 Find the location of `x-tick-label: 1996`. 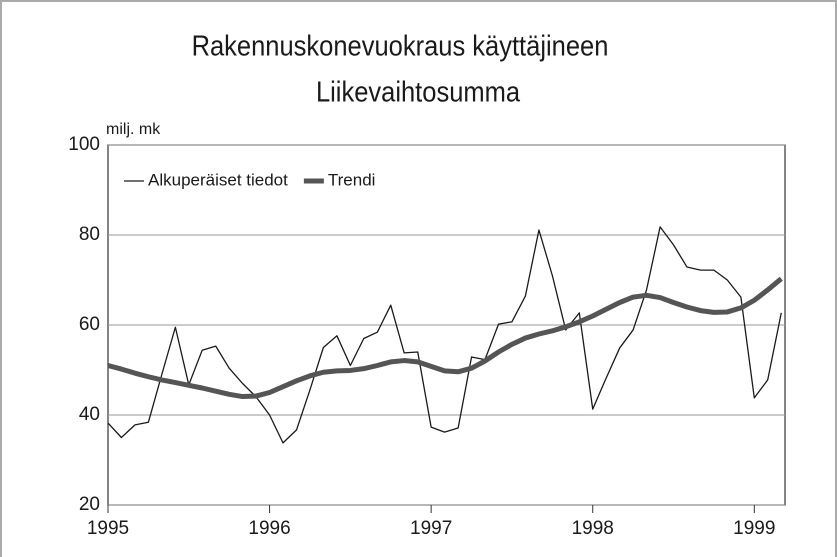

x-tick-label: 1996 is located at coordinates (269, 528).